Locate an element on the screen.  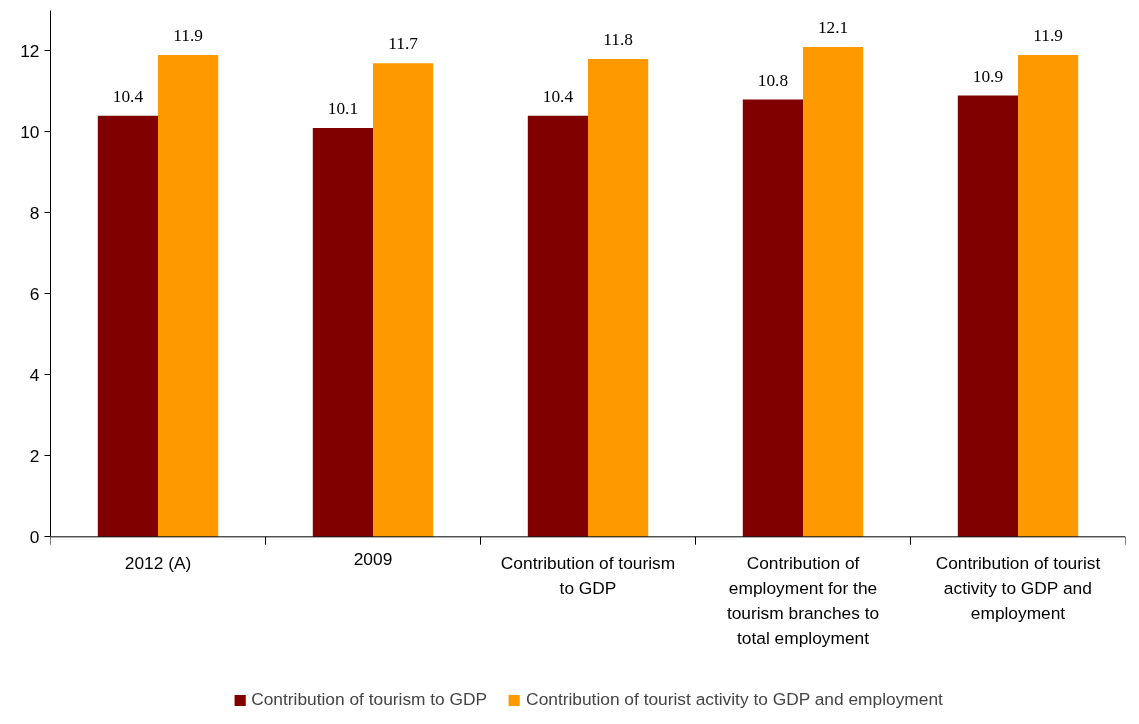
data-label: 12.1 is located at coordinates (833, 27).